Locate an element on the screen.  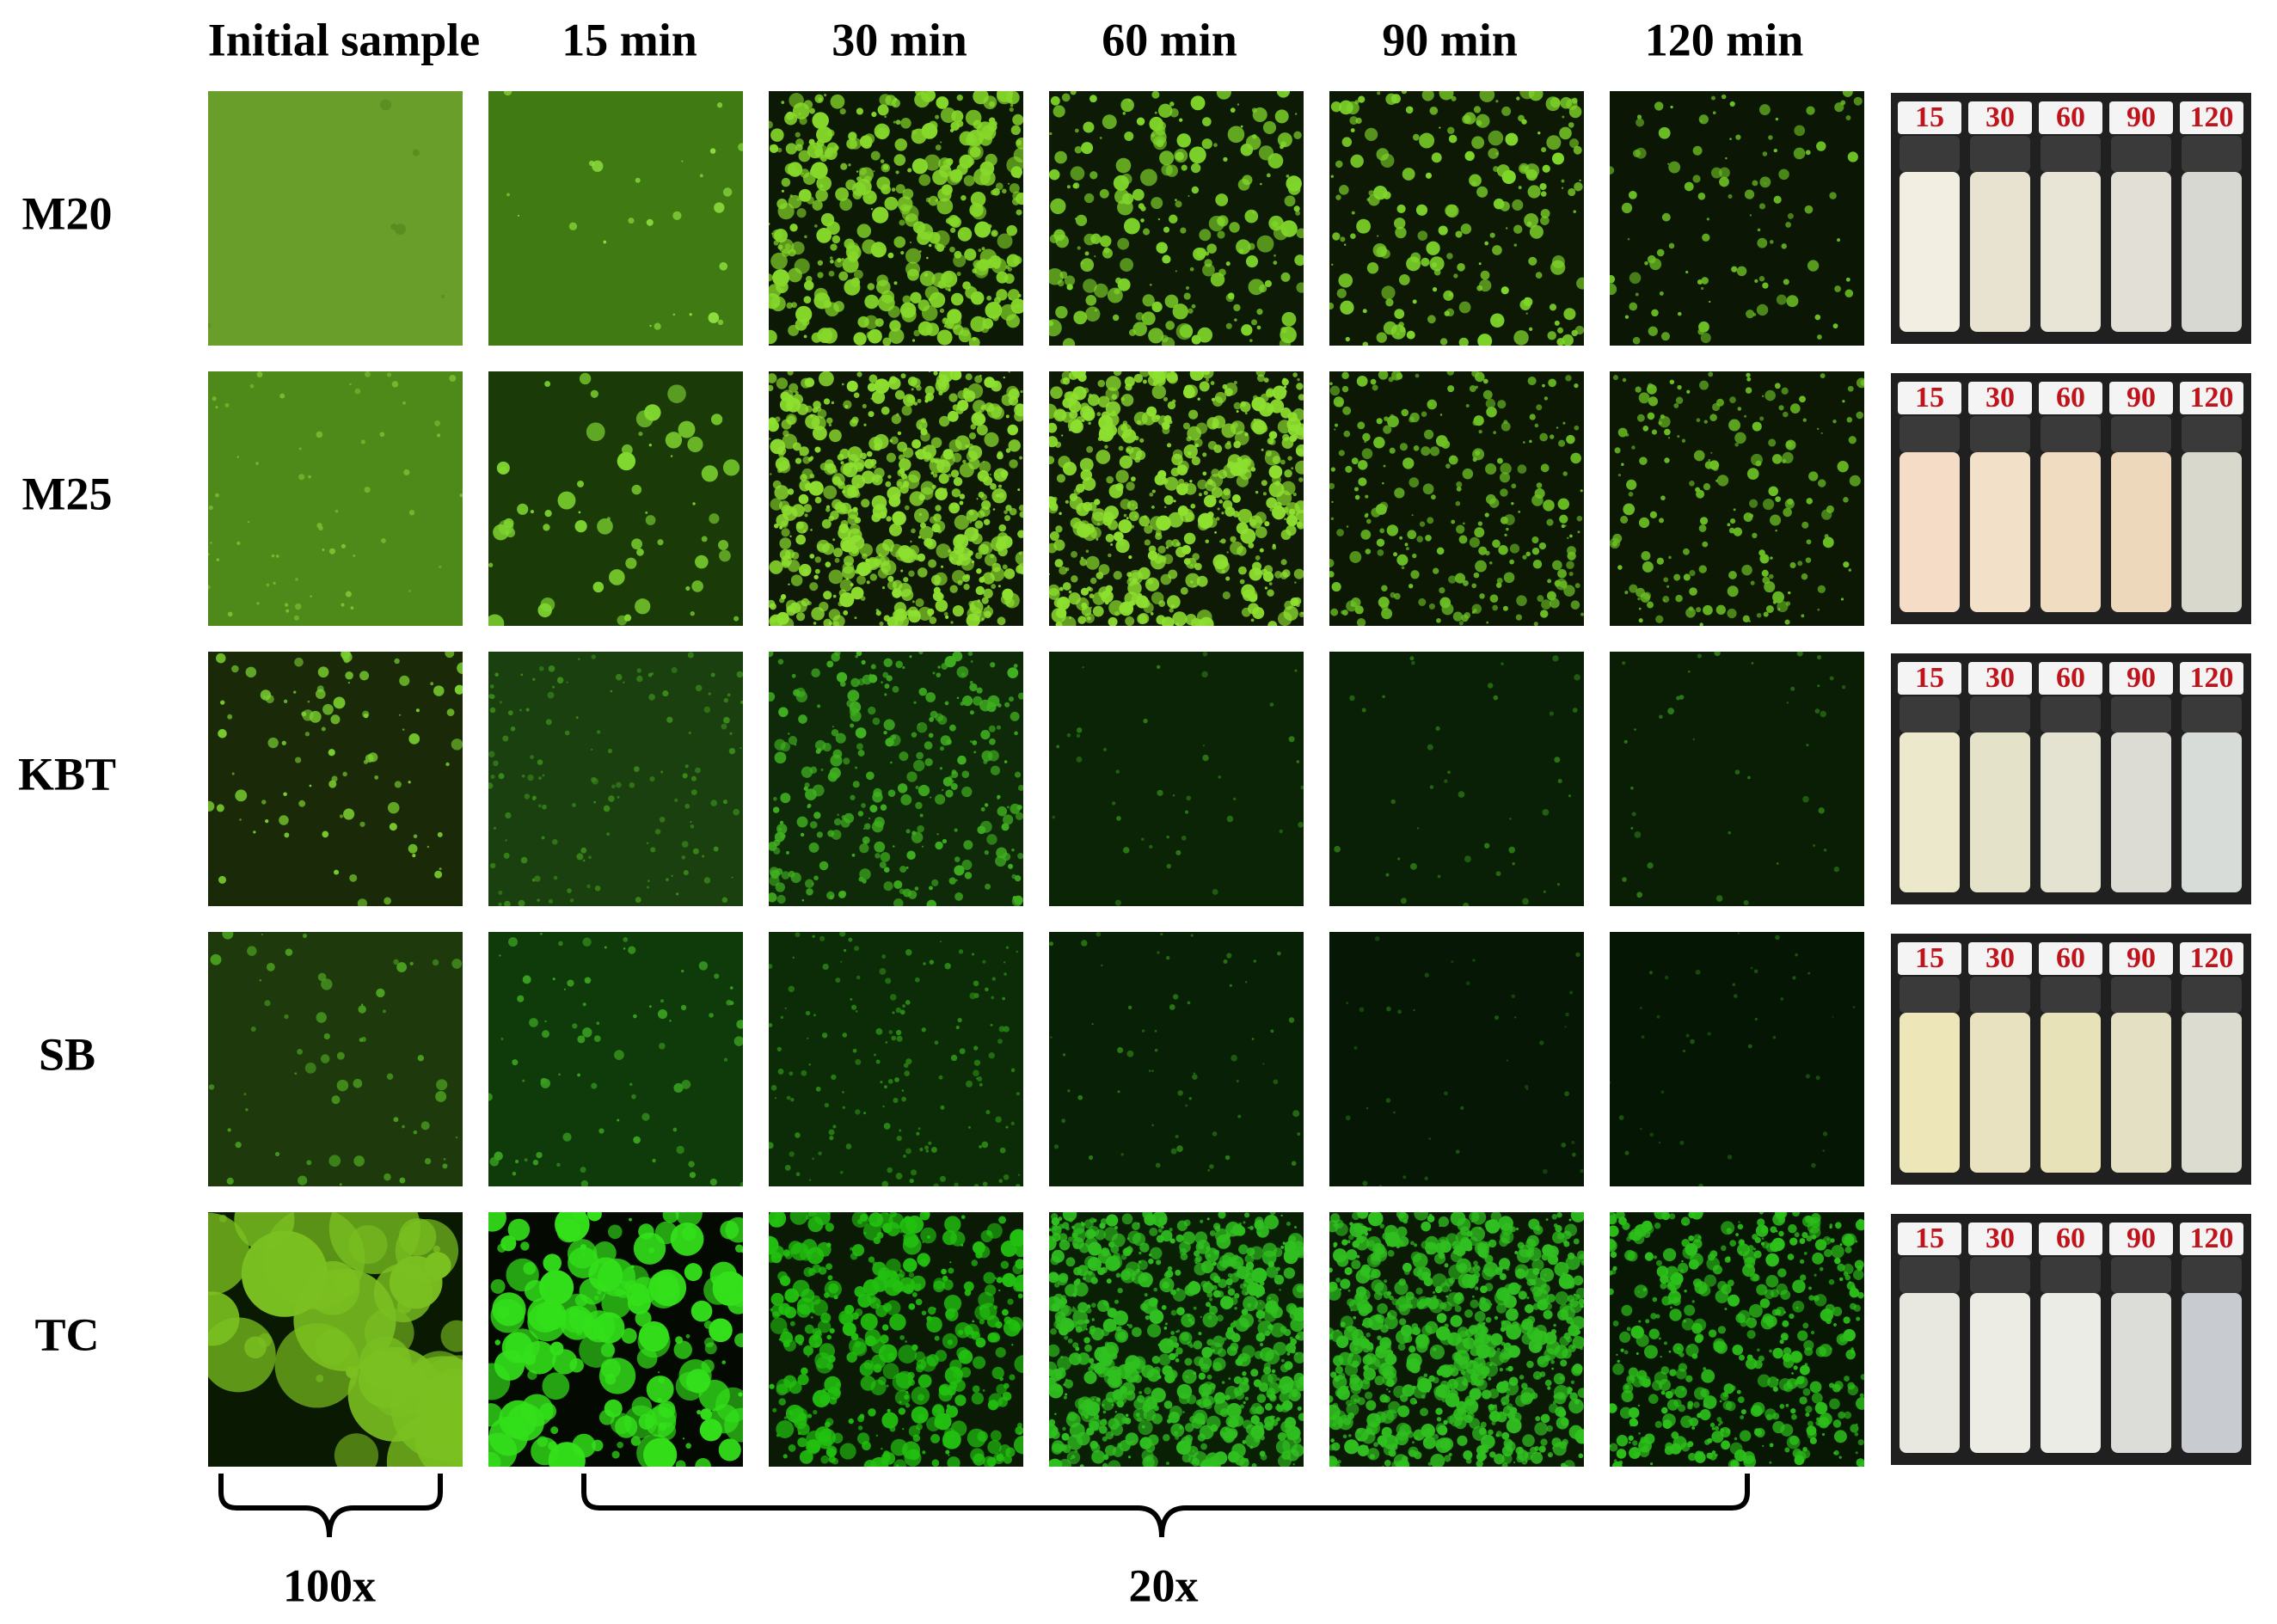
micrograph-content is located at coordinates (1176, 498).